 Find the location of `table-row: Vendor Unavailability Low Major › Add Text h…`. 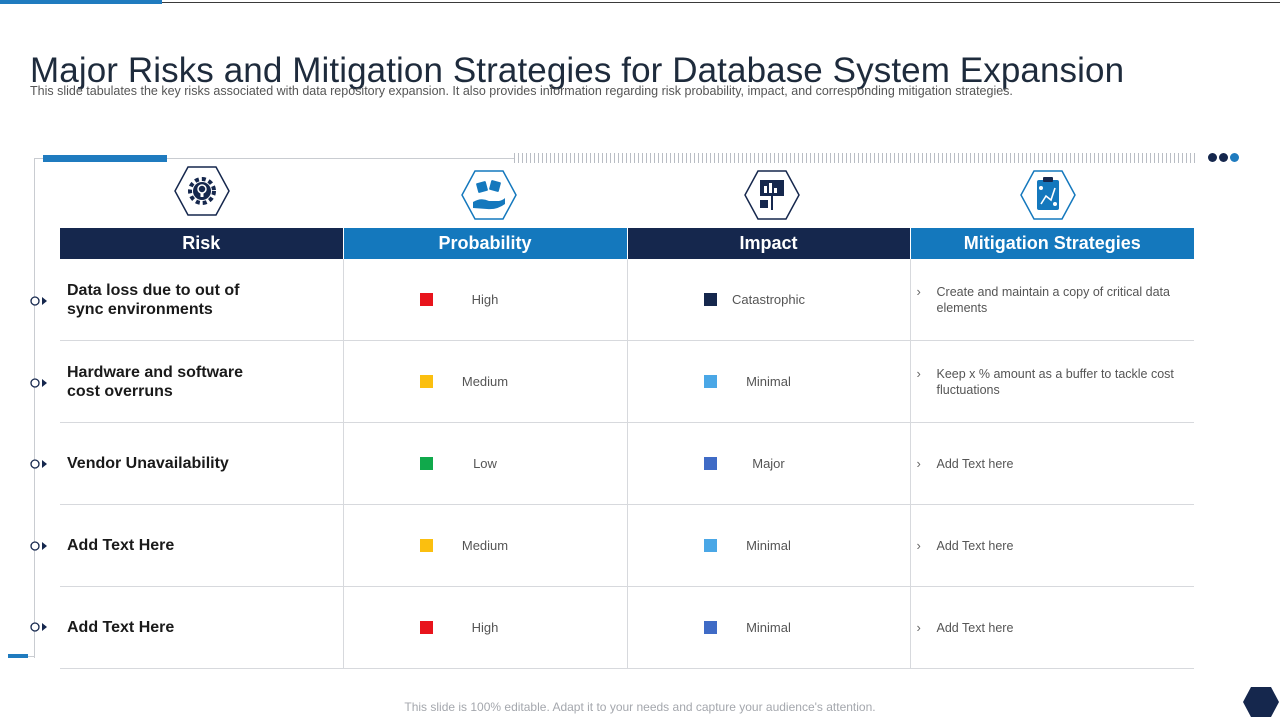

table-row: Vendor Unavailability Low Major › Add Text h… is located at coordinates (627, 463).